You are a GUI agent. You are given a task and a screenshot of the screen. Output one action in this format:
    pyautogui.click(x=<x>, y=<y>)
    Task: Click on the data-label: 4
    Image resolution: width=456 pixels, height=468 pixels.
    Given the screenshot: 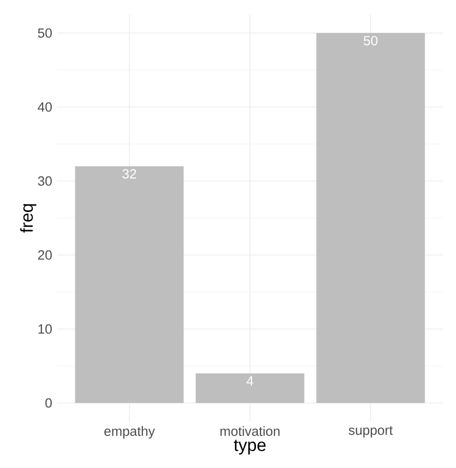 What is the action you would take?
    pyautogui.click(x=250, y=381)
    